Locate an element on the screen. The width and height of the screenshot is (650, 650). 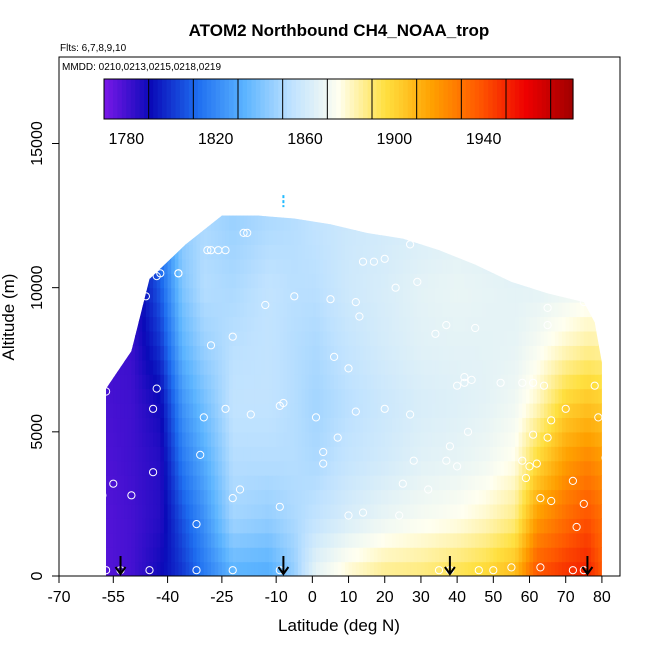
x-tick-label: 10 is located at coordinates (349, 597).